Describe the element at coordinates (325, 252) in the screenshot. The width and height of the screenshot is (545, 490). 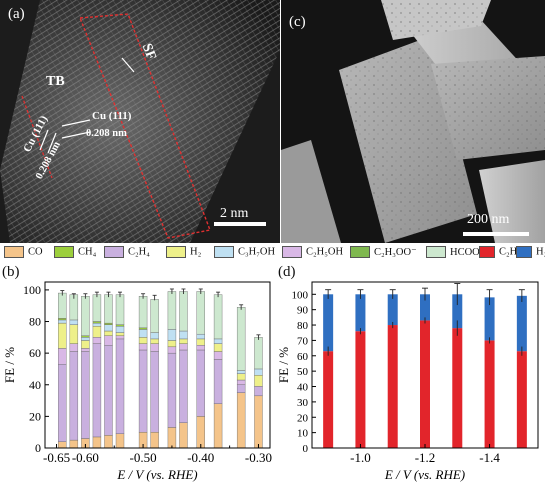
I see `legend-label: C₂H₅OH` at that location.